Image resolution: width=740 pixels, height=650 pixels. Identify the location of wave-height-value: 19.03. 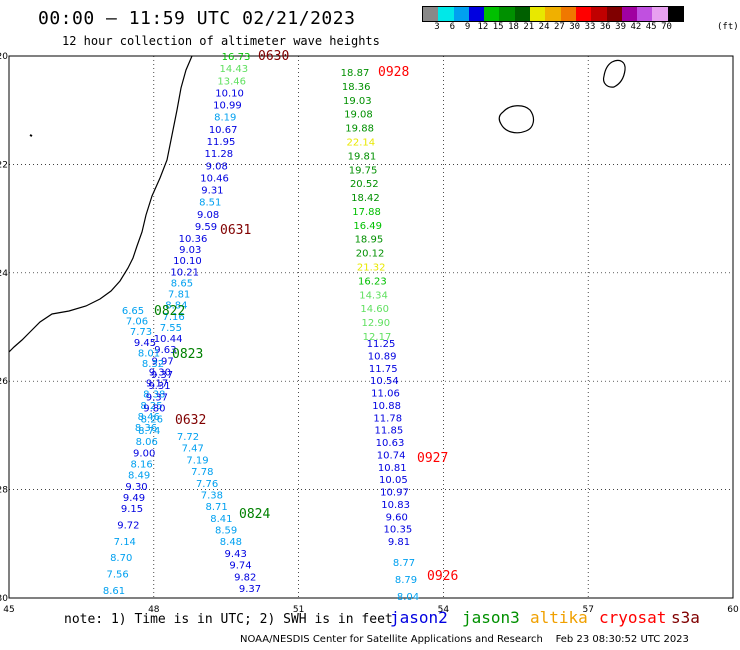
(357, 101).